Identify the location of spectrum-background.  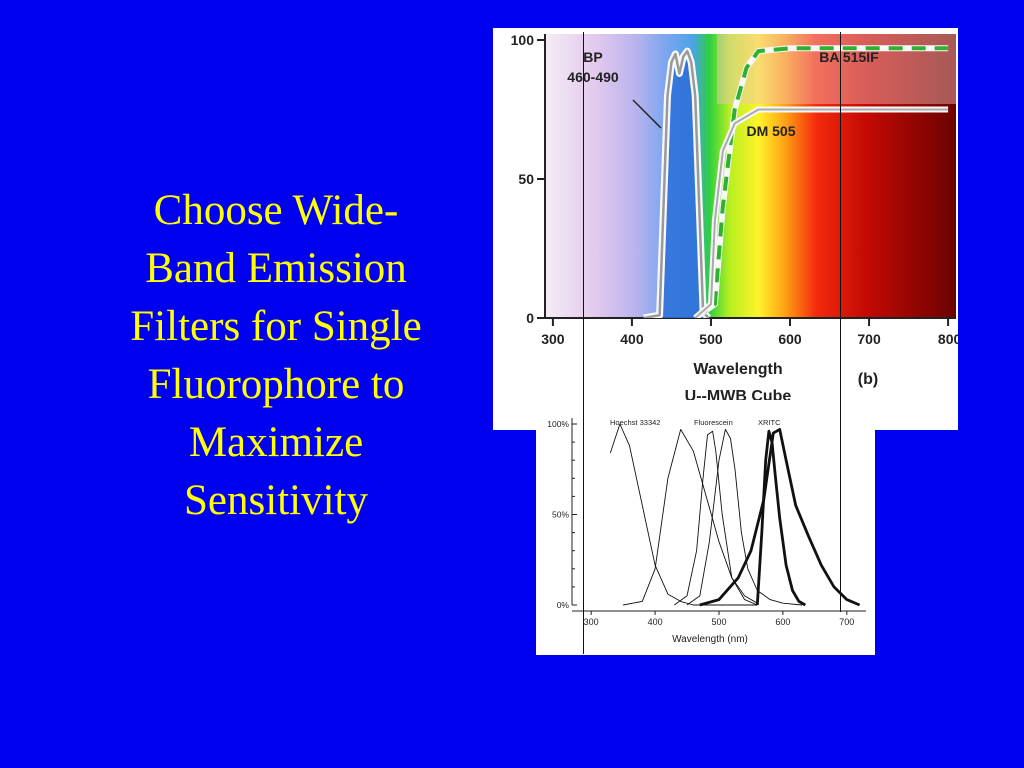
(750, 176).